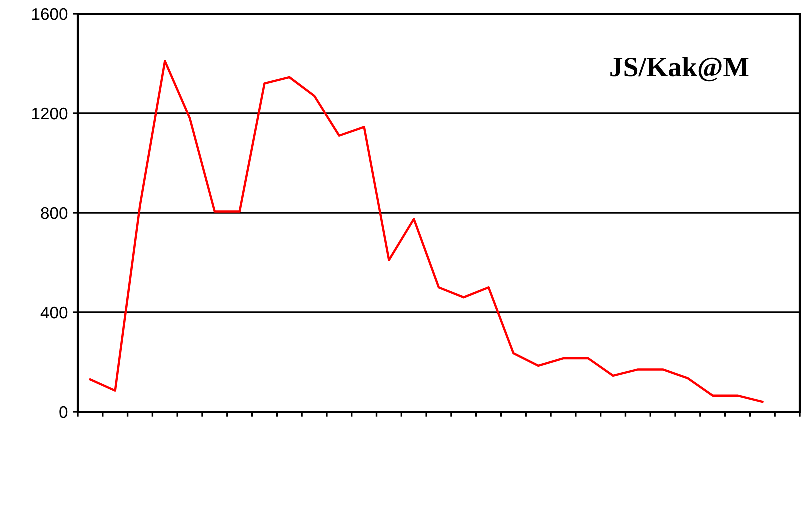 This screenshot has height=507, width=808. What do you see at coordinates (50, 14) in the screenshot?
I see `y-tick-label: 1600` at bounding box center [50, 14].